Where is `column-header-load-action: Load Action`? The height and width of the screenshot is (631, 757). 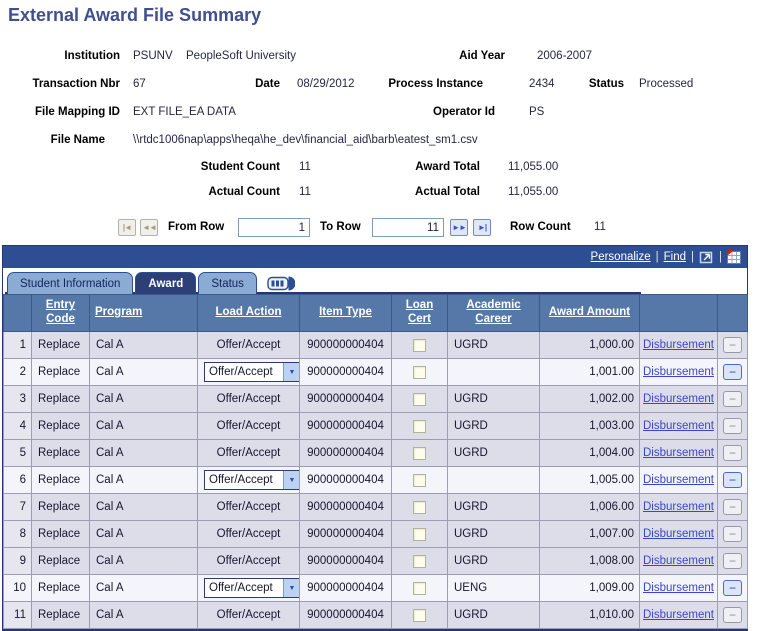
column-header-load-action: Load Action is located at coordinates (248, 313).